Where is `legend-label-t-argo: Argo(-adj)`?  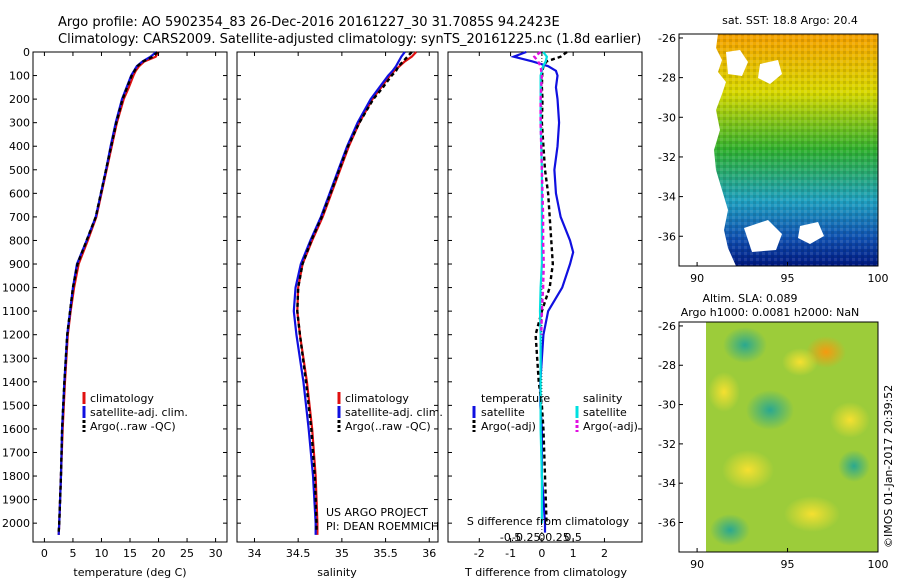
legend-label-t-argo: Argo(-adj) is located at coordinates (508, 426).